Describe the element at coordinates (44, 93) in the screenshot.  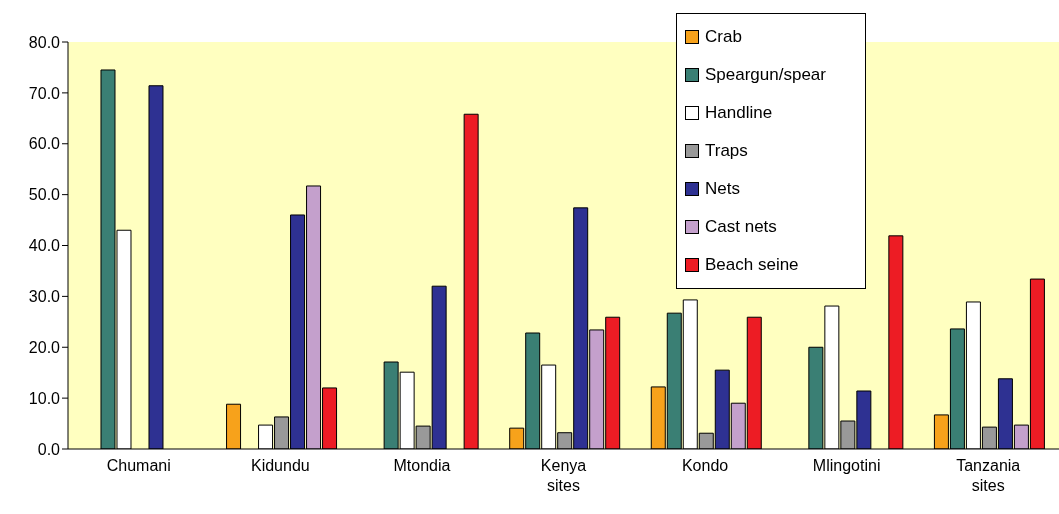
I see `y-tick-label: 70.0` at that location.